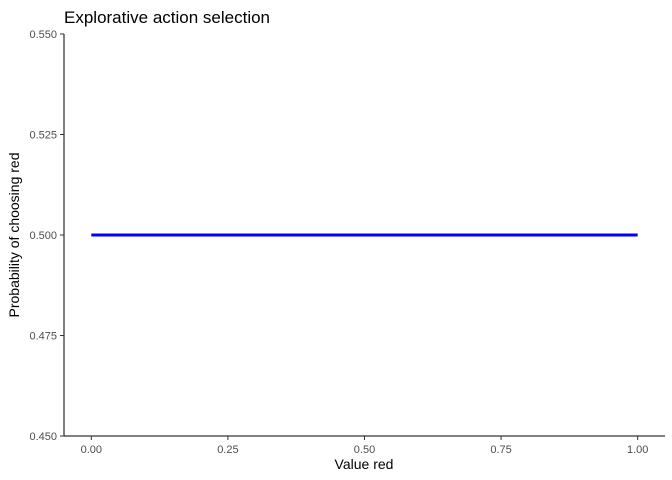 This screenshot has width=672, height=480. Describe the element at coordinates (637, 450) in the screenshot. I see `x-tick-label: 1.00` at that location.